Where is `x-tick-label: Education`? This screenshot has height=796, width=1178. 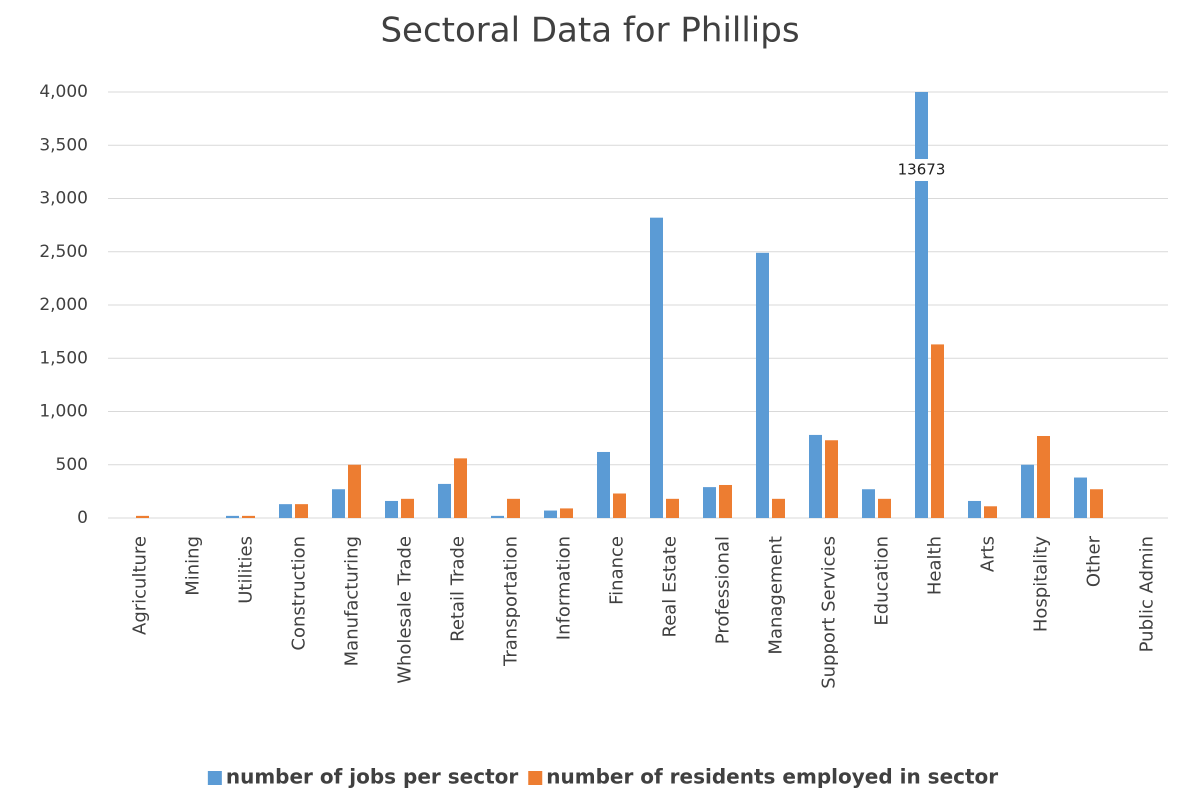
x-tick-label: Education is located at coordinates (882, 581).